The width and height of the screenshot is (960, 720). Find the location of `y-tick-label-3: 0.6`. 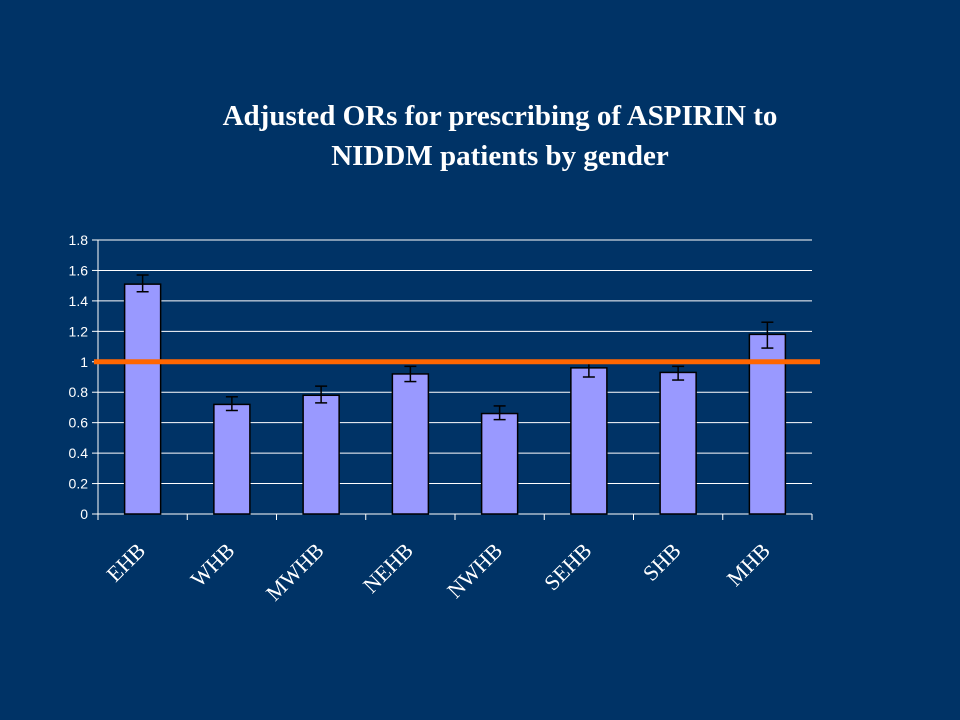

y-tick-label-3: 0.6 is located at coordinates (79, 423).